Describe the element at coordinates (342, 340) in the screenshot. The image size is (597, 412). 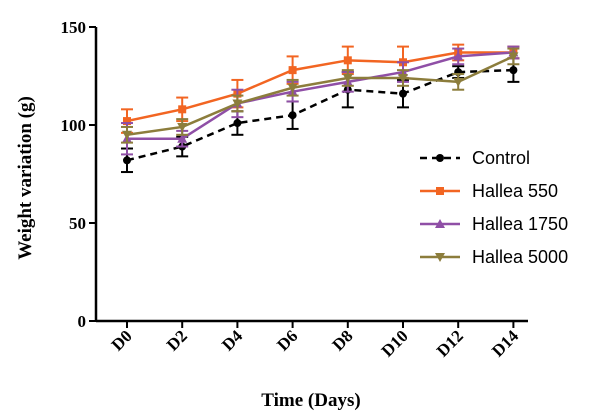
I see `x-tick-label: D8` at that location.